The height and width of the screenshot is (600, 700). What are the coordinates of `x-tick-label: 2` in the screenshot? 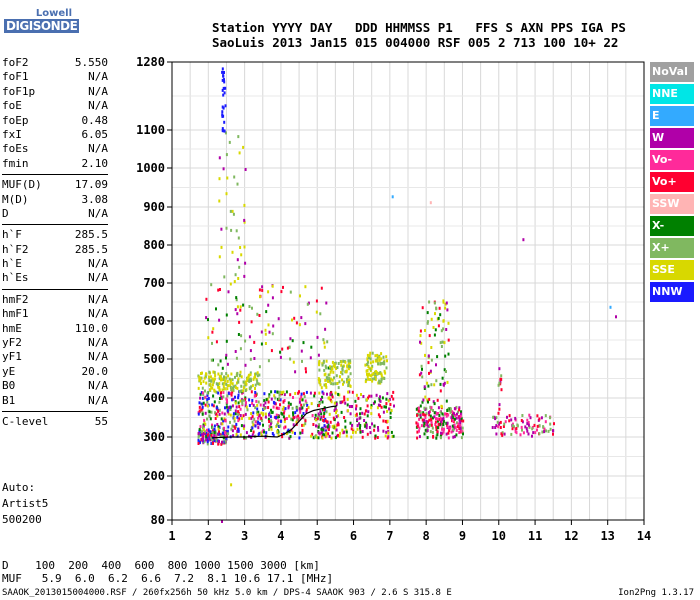 It's located at (208, 536).